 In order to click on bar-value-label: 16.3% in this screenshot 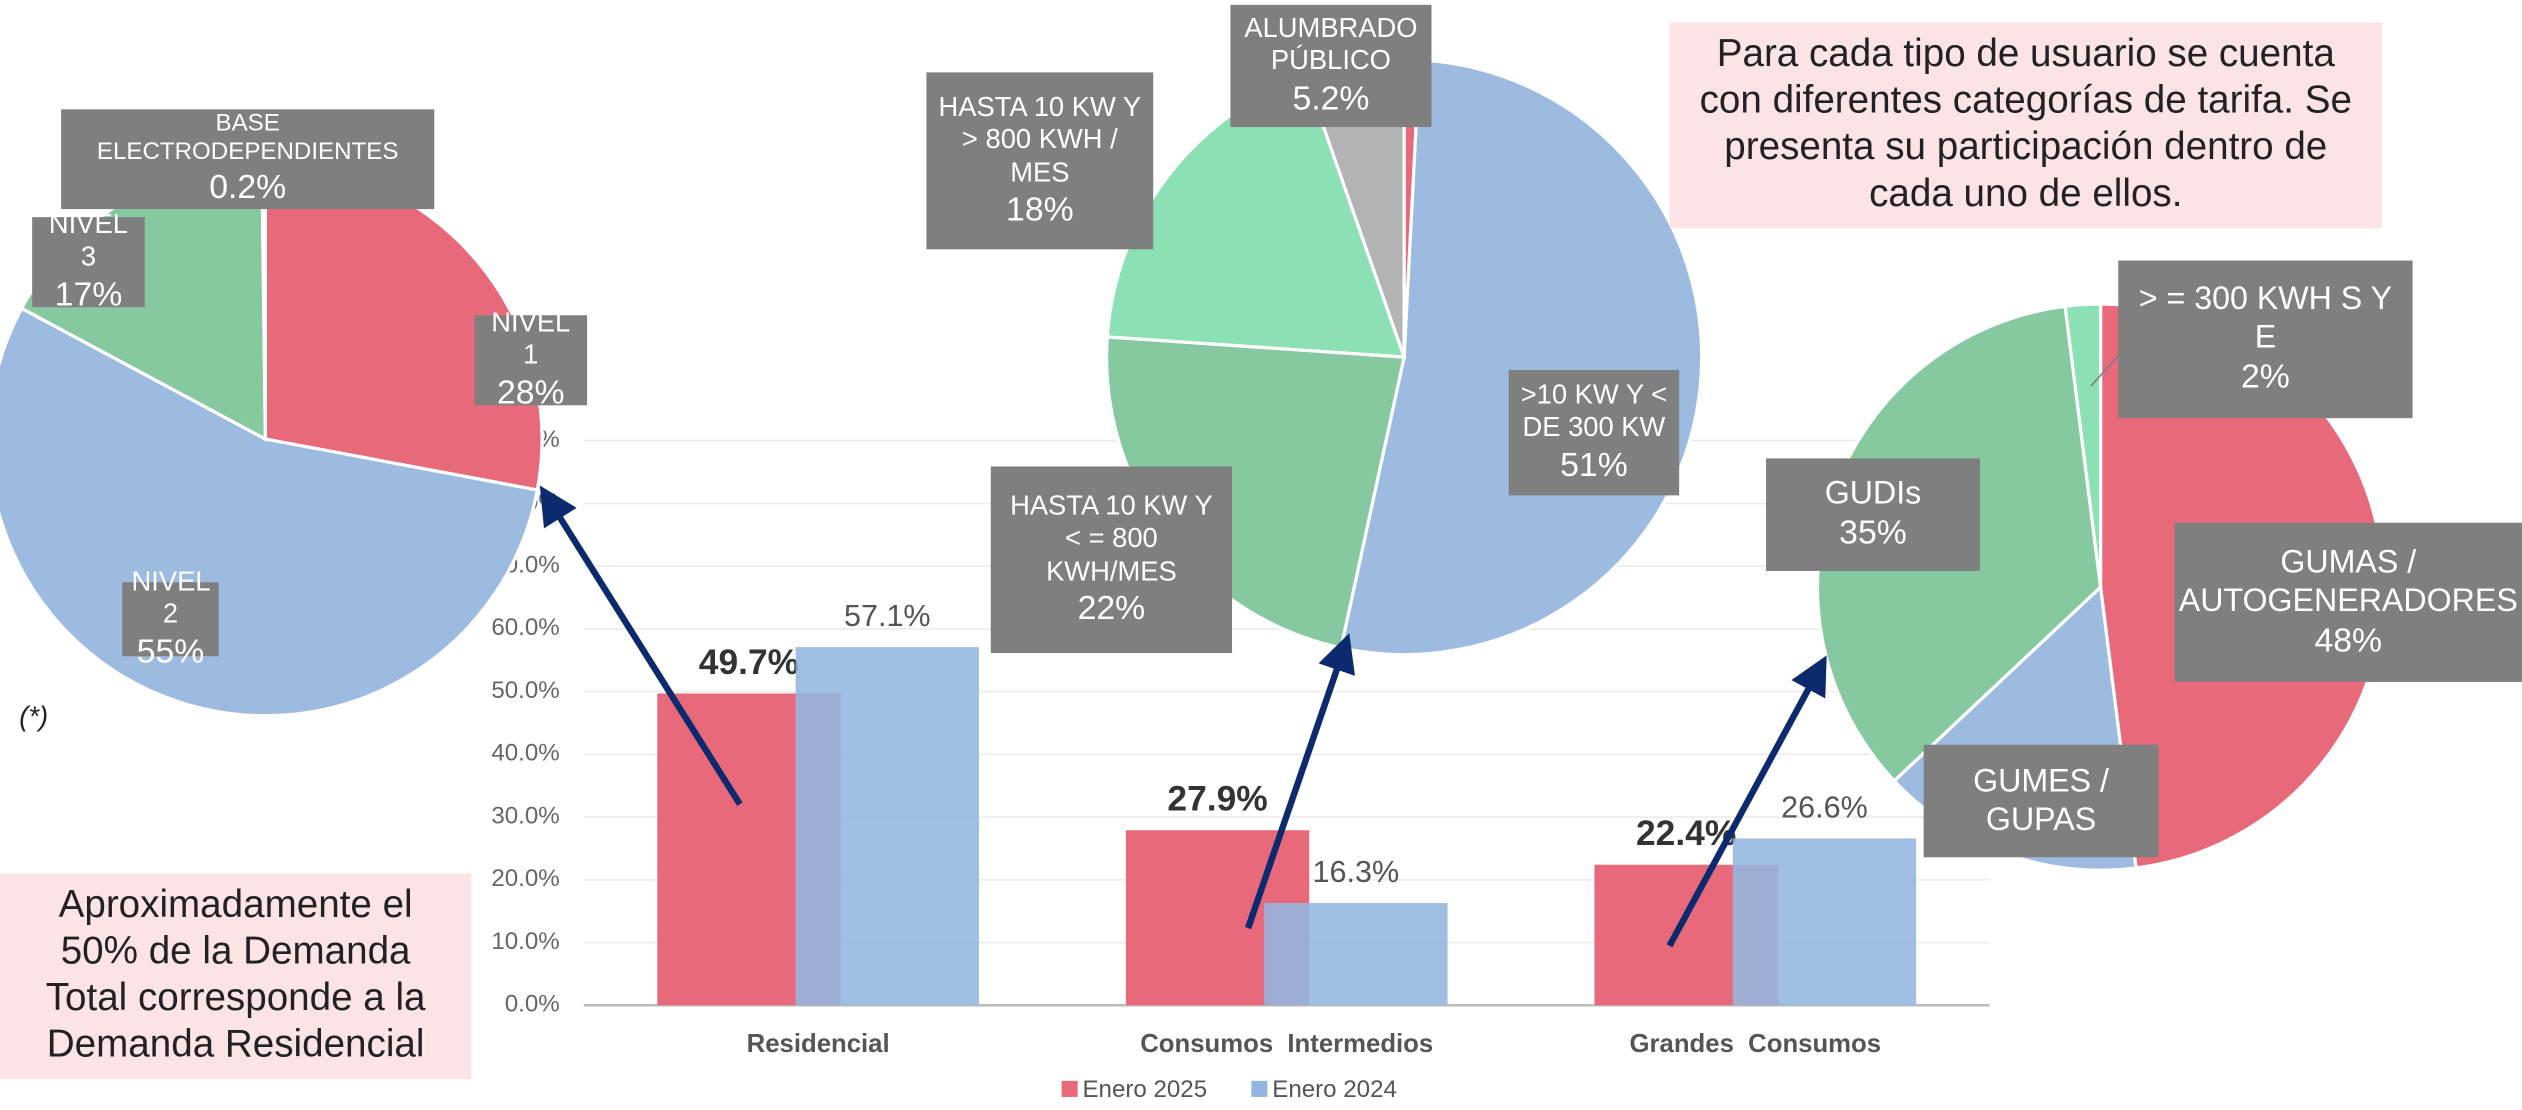, I will do `click(1356, 872)`.